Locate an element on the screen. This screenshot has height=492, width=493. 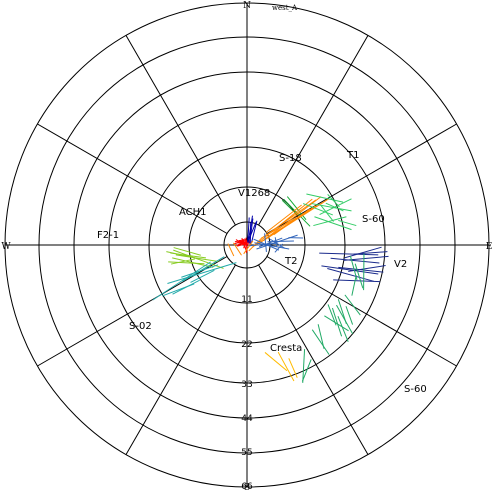
group-label-ach1: ACH1 is located at coordinates (193, 212).